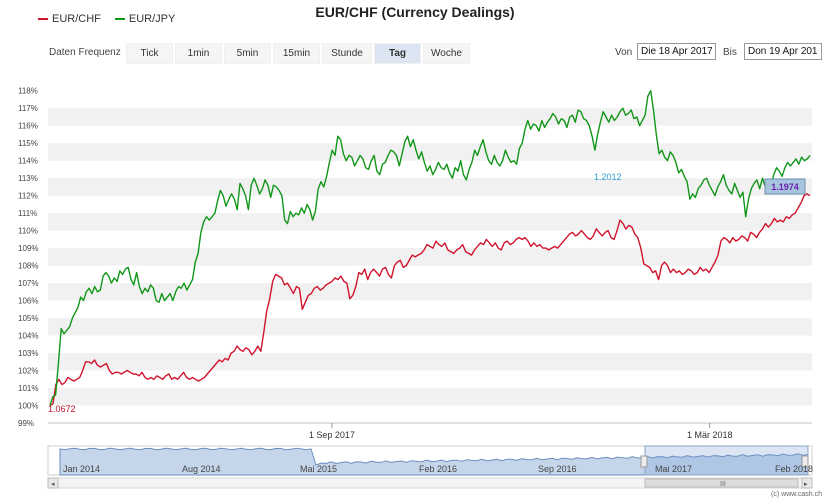 The width and height of the screenshot is (830, 501). I want to click on x-tick-label: 1 Sep 2017, so click(332, 435).